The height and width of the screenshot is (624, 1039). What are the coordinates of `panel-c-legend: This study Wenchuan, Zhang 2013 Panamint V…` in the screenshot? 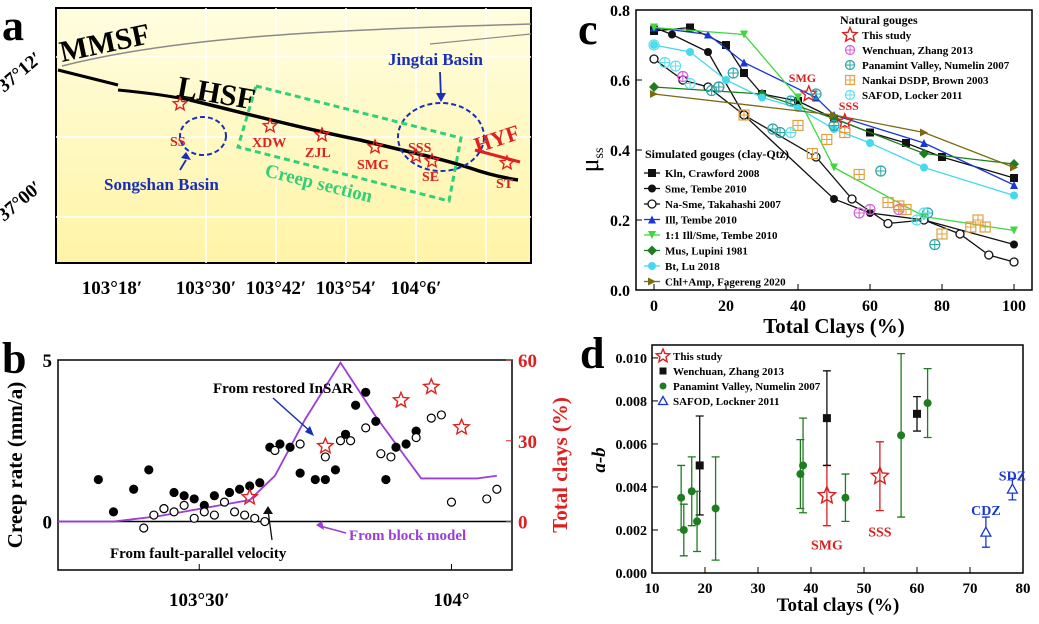 It's located at (827, 157).